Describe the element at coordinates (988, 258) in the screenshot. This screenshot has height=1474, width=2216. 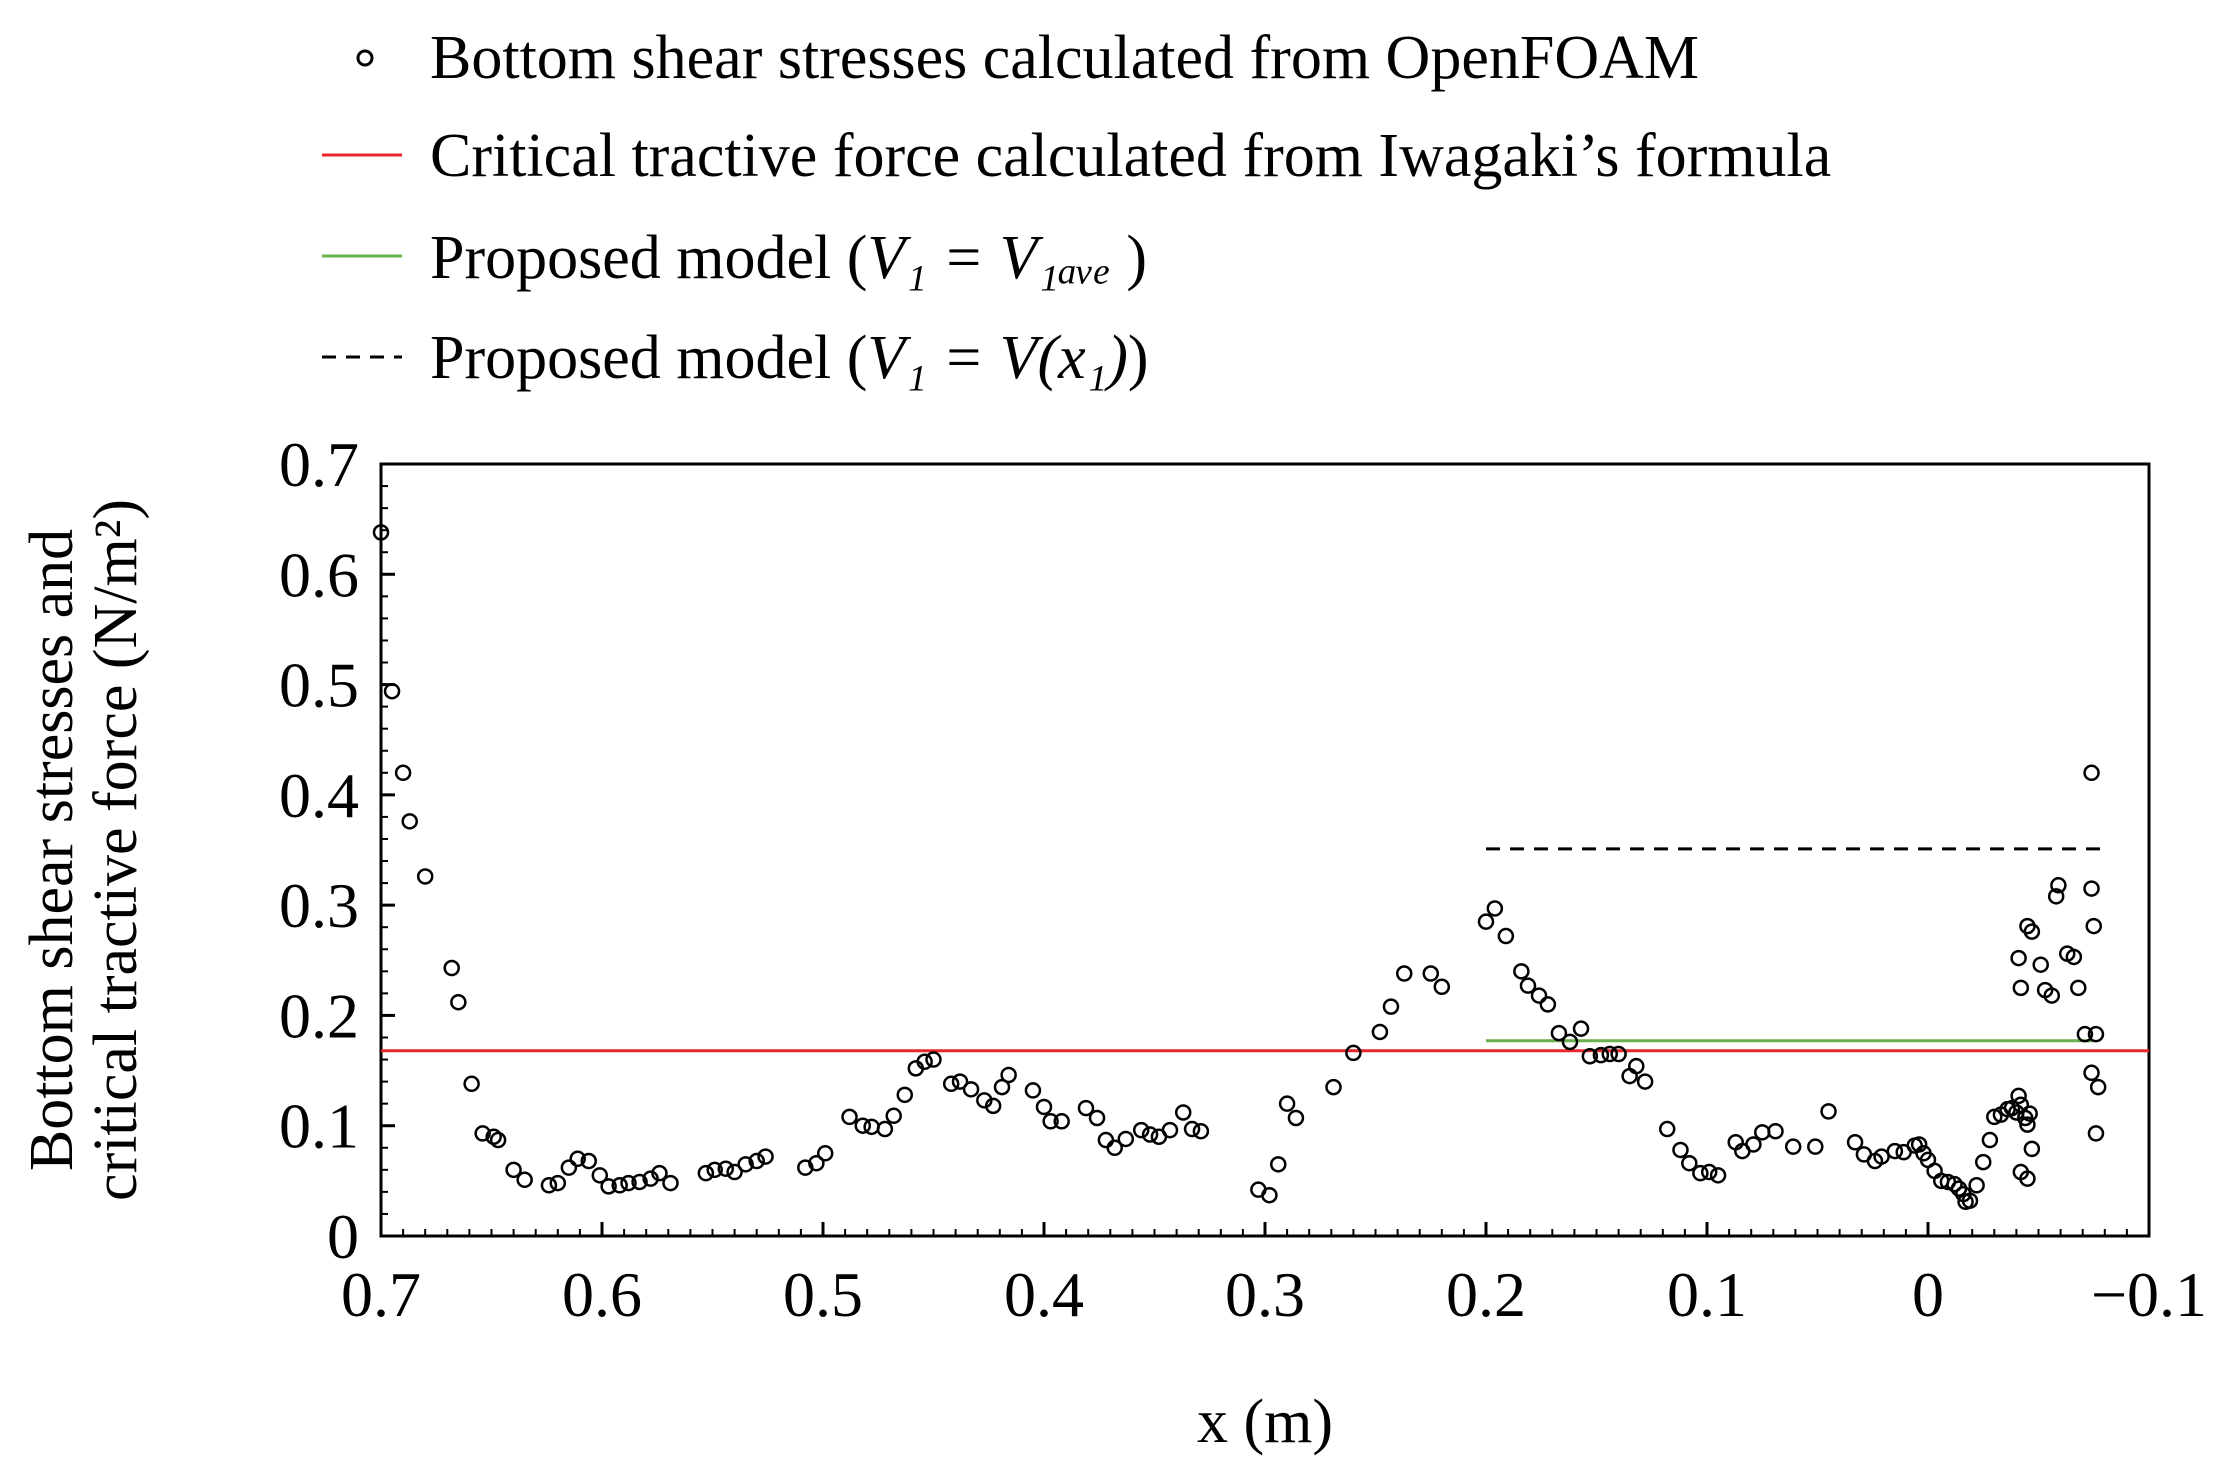
I see `legend-label-v1ave-math: V₁ = V₁ₐᵥₑ` at that location.